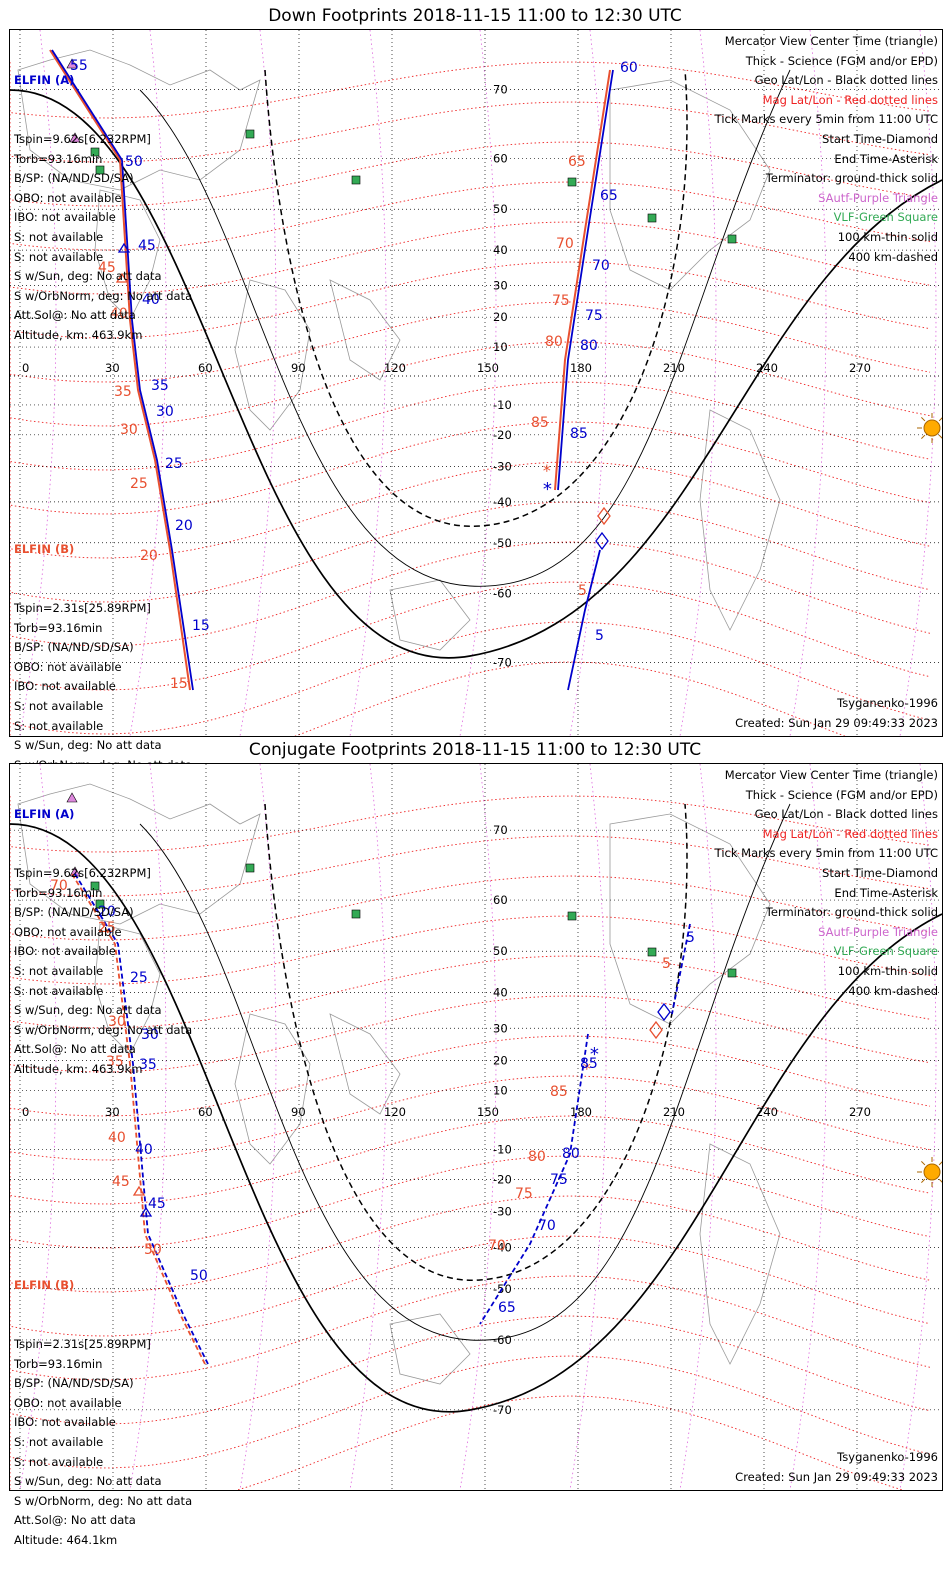  I want to click on info-line: Tspin=9.62s[6.232RPM], so click(82, 872).